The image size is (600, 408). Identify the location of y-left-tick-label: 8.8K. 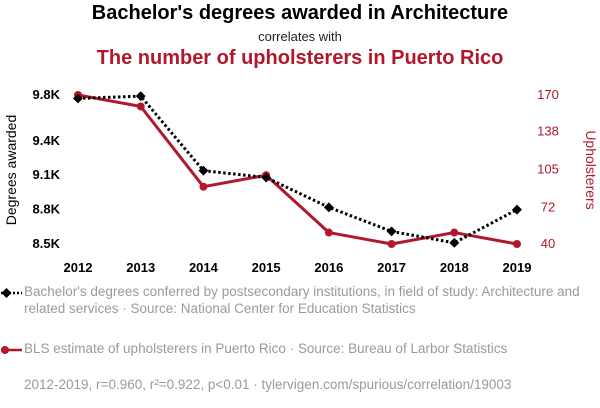
(47, 209).